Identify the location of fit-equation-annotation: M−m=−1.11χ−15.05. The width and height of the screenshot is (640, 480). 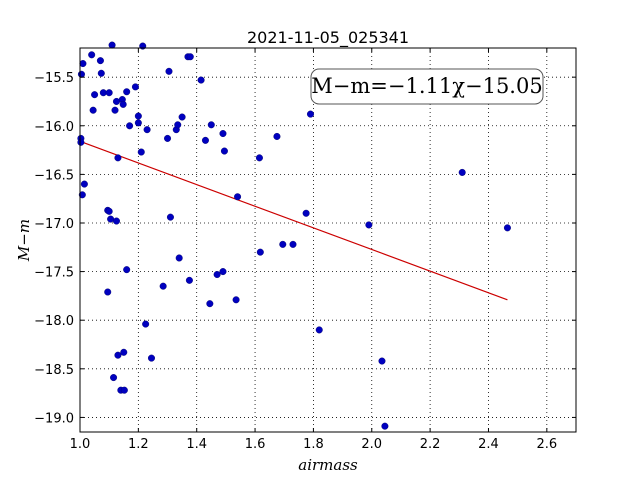
(427, 86).